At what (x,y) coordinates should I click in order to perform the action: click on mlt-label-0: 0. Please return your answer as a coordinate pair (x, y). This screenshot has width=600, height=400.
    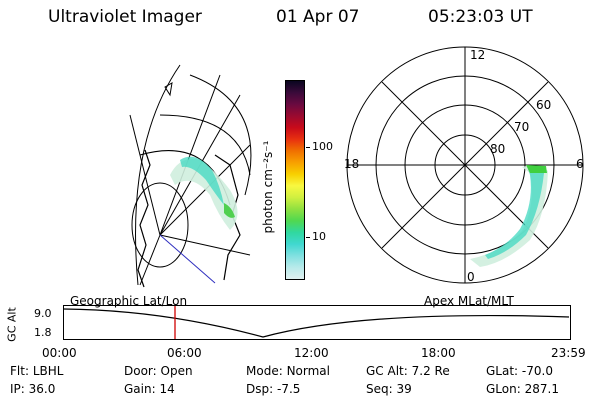
    Looking at the image, I should click on (471, 277).